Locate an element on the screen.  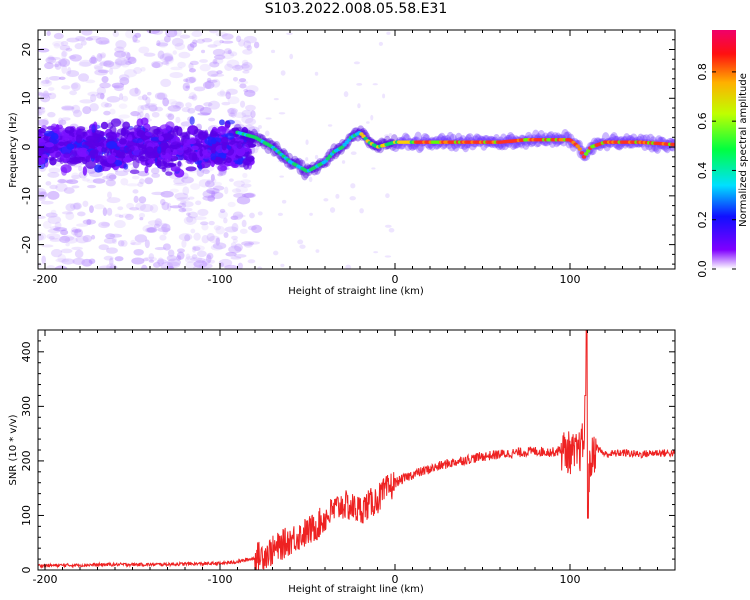
colorbar-ticks: 0.0 0.2 0.4 0.6 0.8 is located at coordinates (716, 170).